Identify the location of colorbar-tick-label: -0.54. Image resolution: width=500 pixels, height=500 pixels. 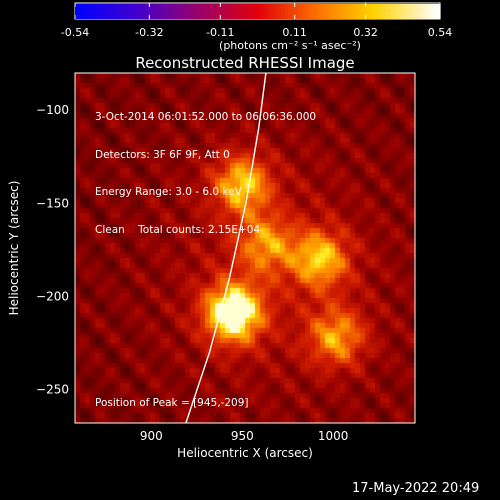
(75, 32).